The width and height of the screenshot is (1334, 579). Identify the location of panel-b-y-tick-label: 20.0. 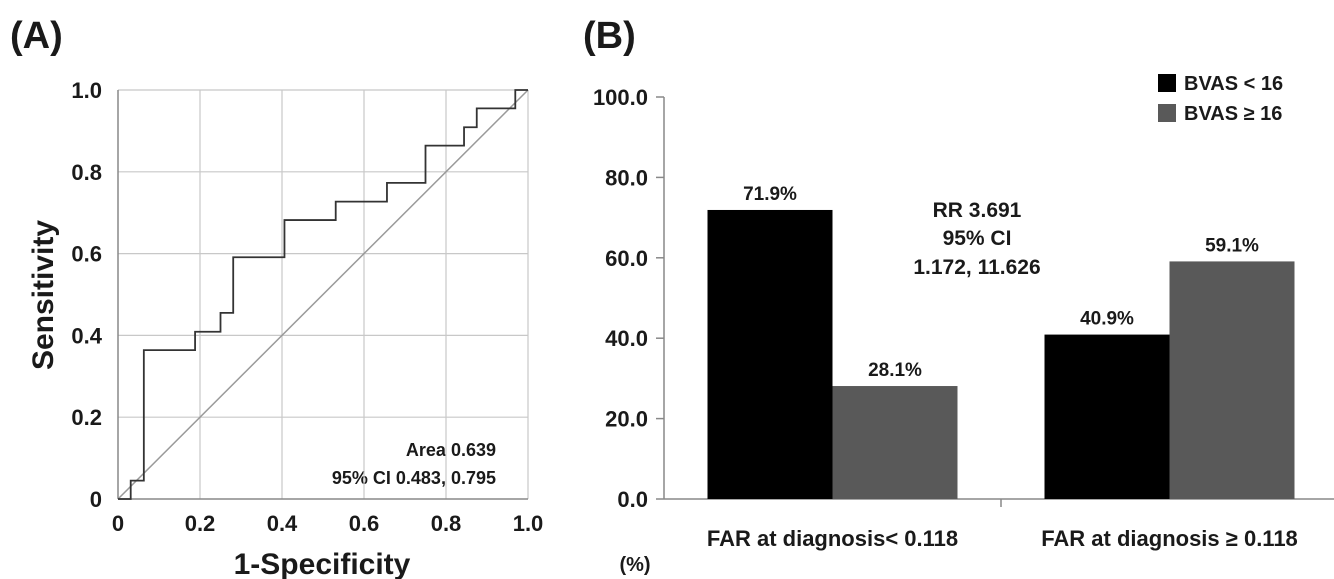
(626, 419).